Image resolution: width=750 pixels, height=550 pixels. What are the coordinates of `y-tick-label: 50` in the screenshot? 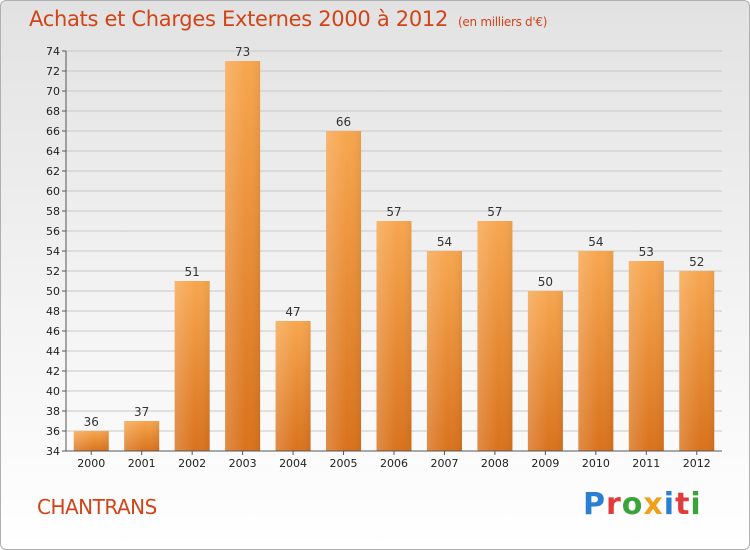 It's located at (53, 291).